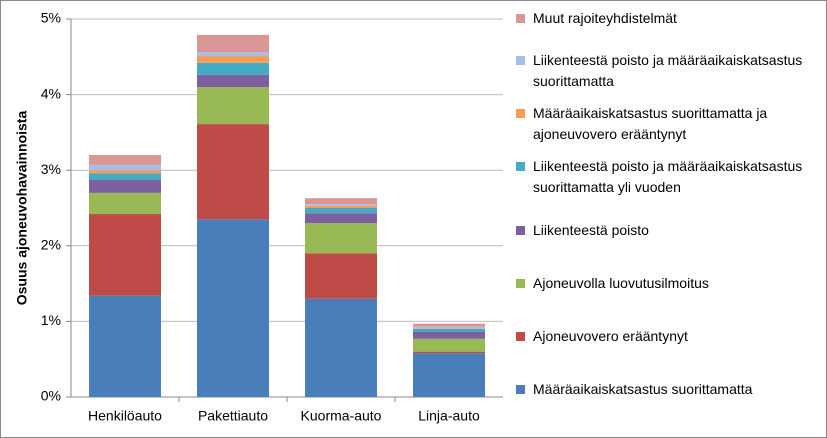  I want to click on y-tick-label: 0%, so click(51, 396).